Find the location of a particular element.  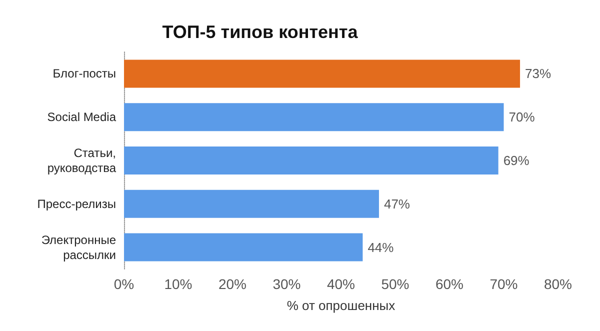

y-tick-label: Блог-посты is located at coordinates (84, 73).